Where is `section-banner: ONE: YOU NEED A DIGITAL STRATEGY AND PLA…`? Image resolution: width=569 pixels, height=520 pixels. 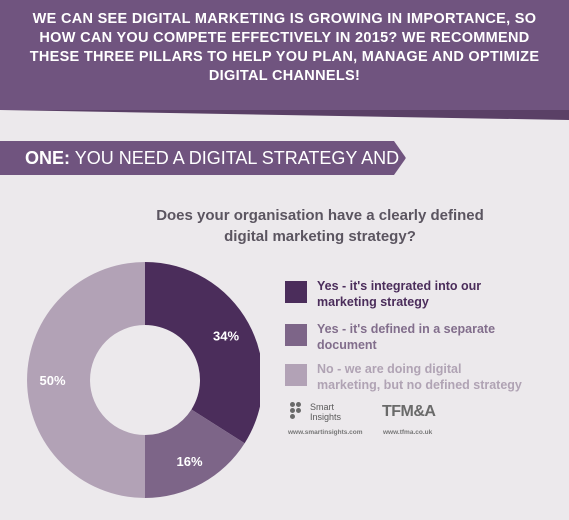
section-banner: ONE: YOU NEED A DIGITAL STRATEGY AND PLA… is located at coordinates (203, 158).